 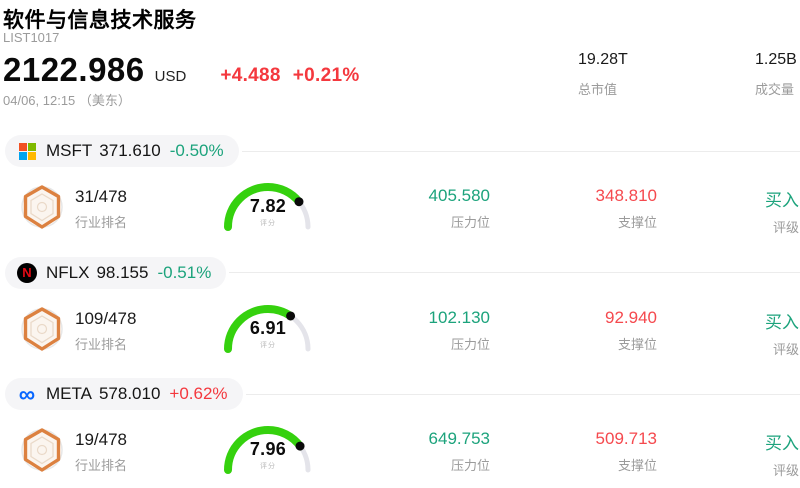 I want to click on score-value: 6.91, so click(x=268, y=327).